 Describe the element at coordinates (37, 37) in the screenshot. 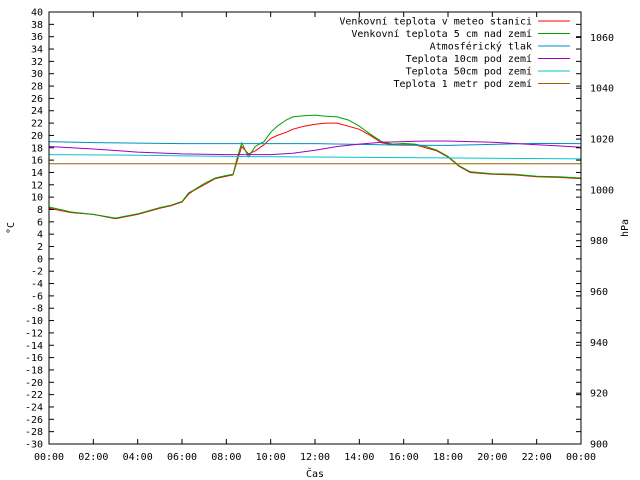

I see `y-tick-label: 36` at that location.